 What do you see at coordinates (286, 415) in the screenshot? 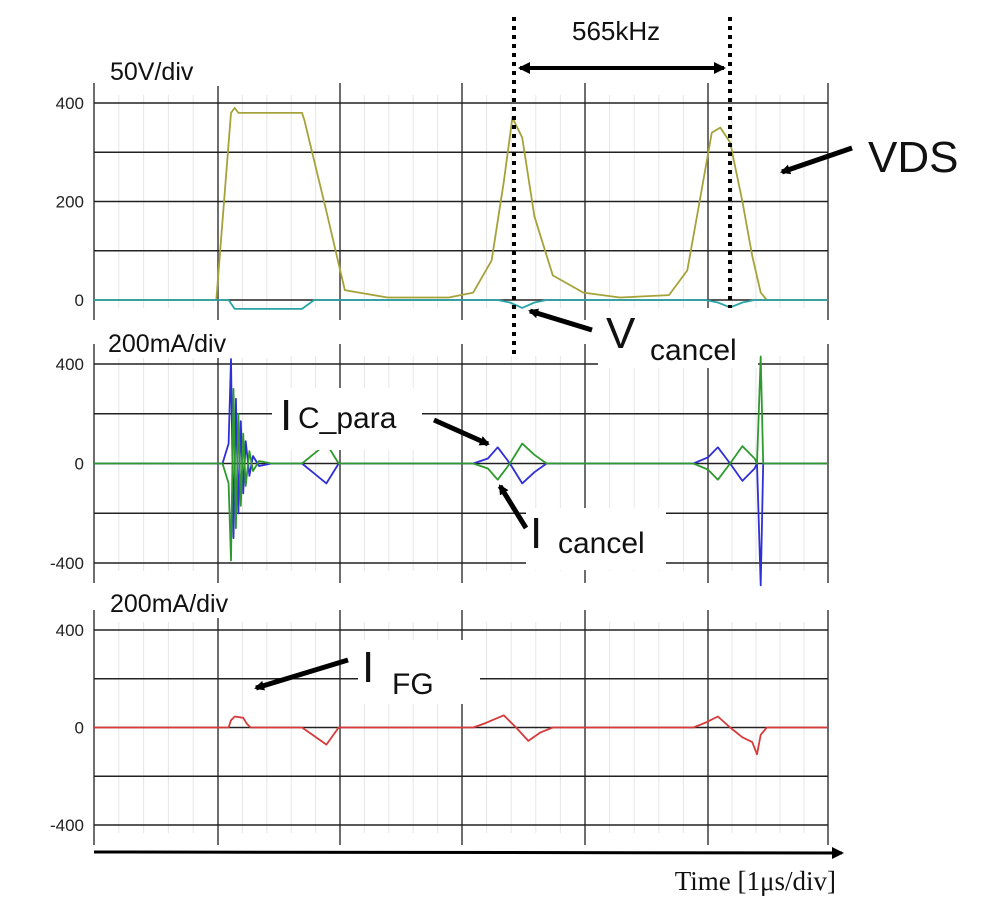
I see `icpara-label: I` at bounding box center [286, 415].